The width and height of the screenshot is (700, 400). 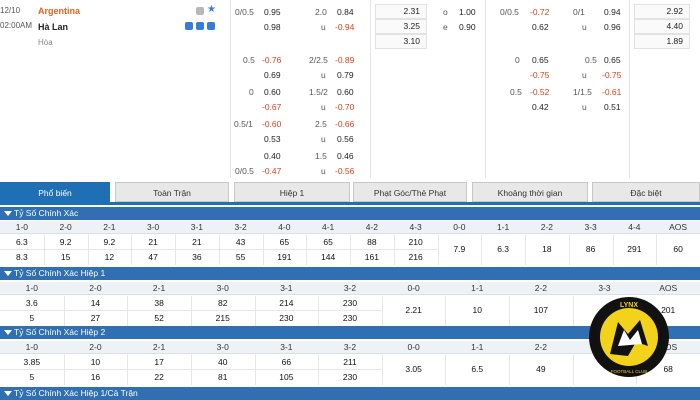 What do you see at coordinates (240, 242) in the screenshot?
I see `score-odd-cell: 43` at bounding box center [240, 242].